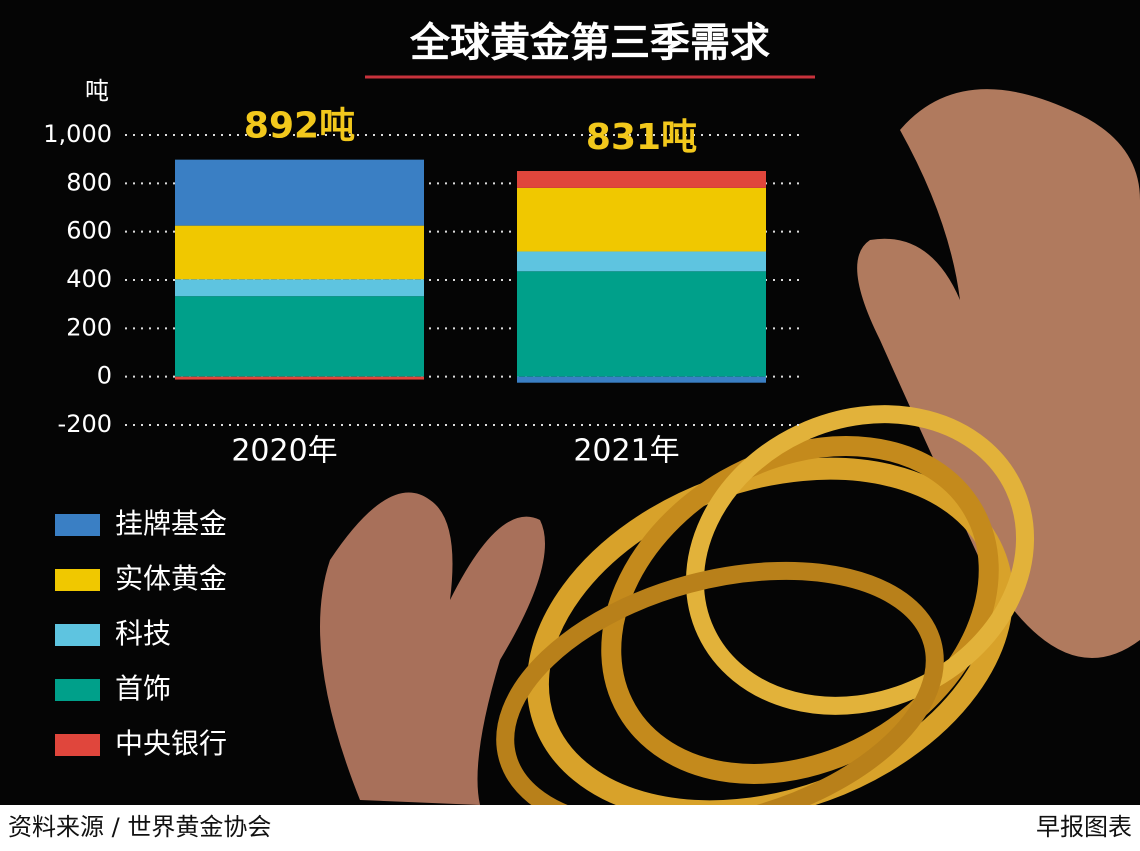  What do you see at coordinates (89, 231) in the screenshot?
I see `y-tick-label: 600` at bounding box center [89, 231].